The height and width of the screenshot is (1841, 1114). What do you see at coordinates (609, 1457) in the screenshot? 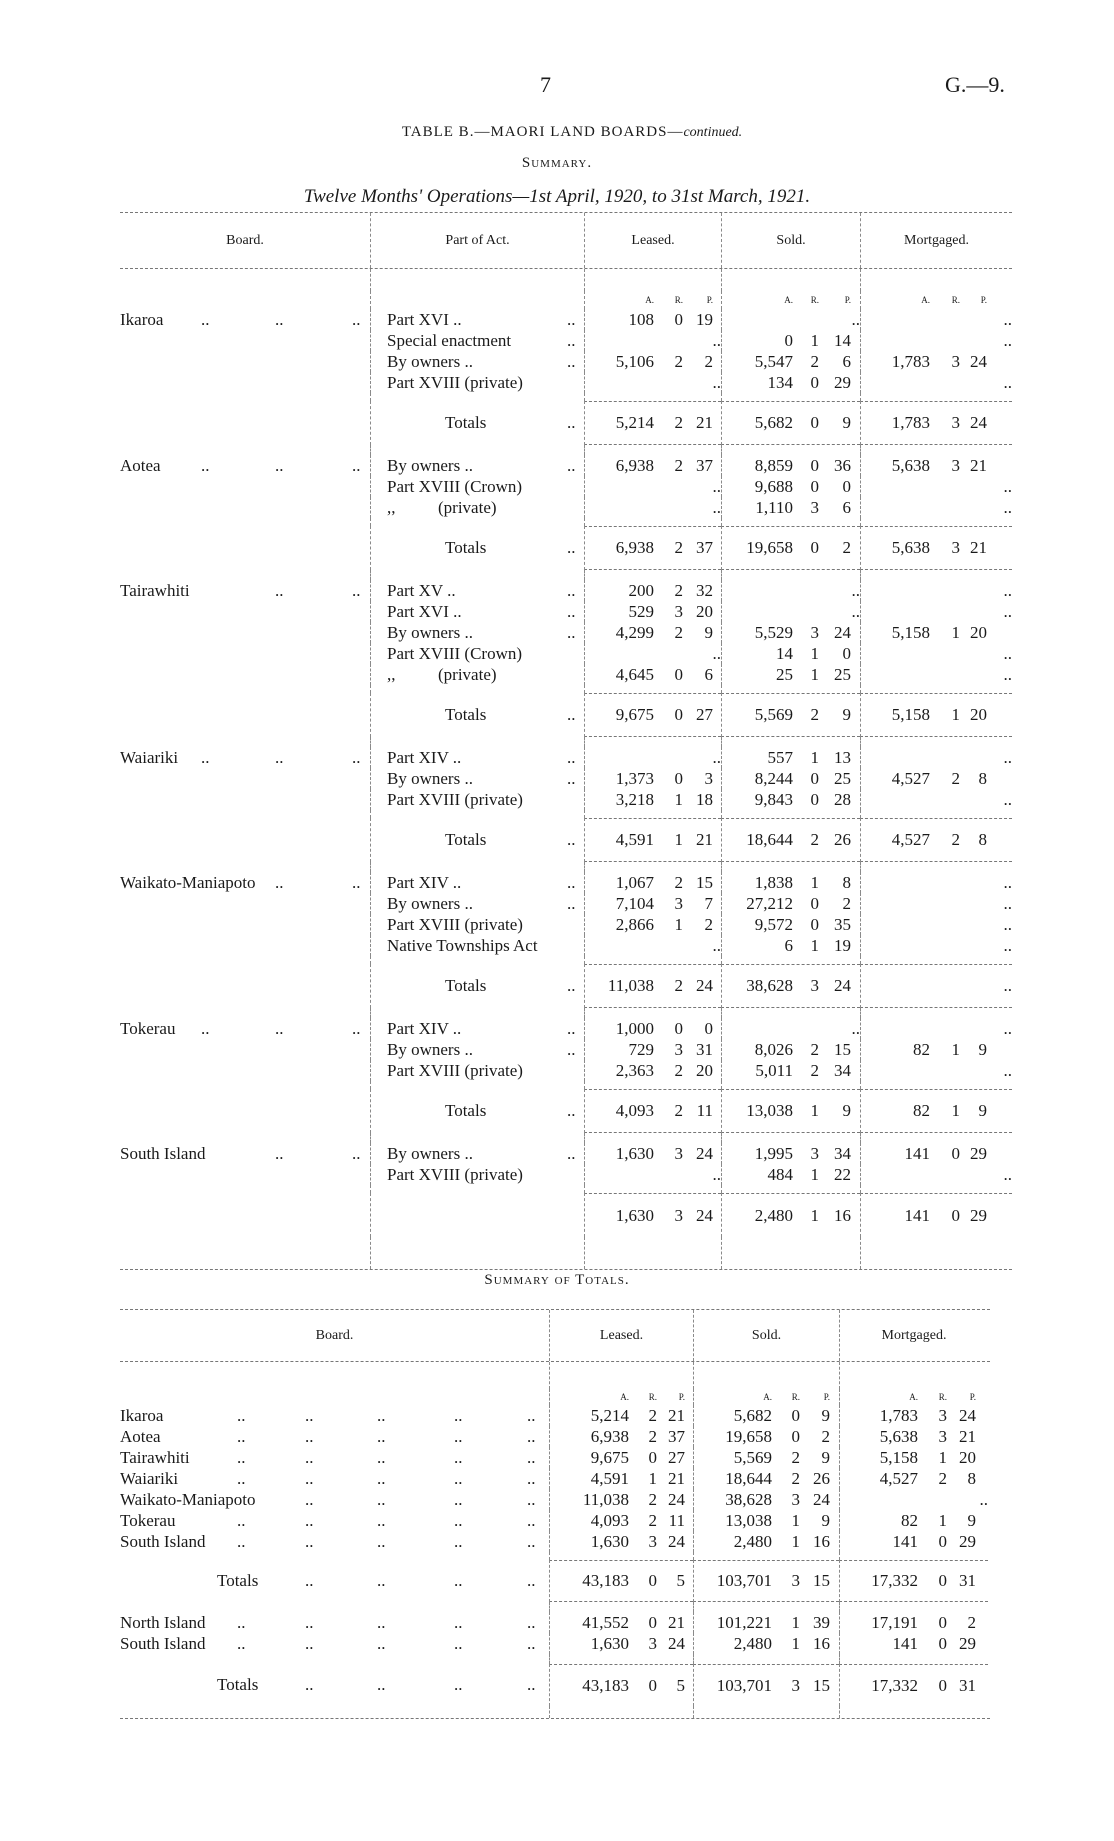
I see `acres-value: 9,675` at bounding box center [609, 1457].